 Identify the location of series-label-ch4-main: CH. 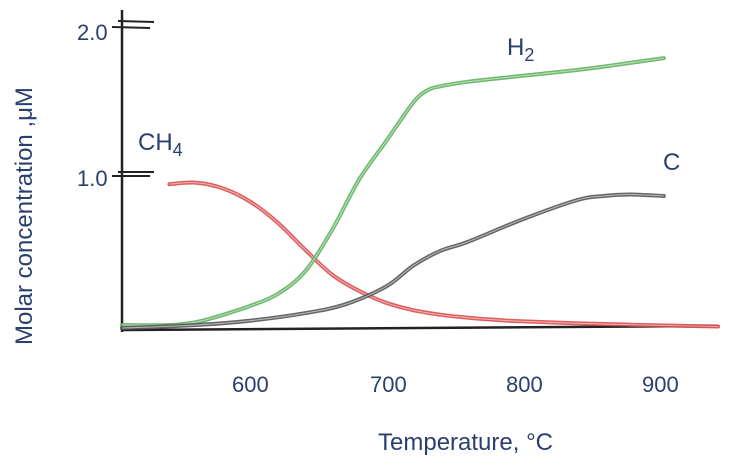
(155, 142).